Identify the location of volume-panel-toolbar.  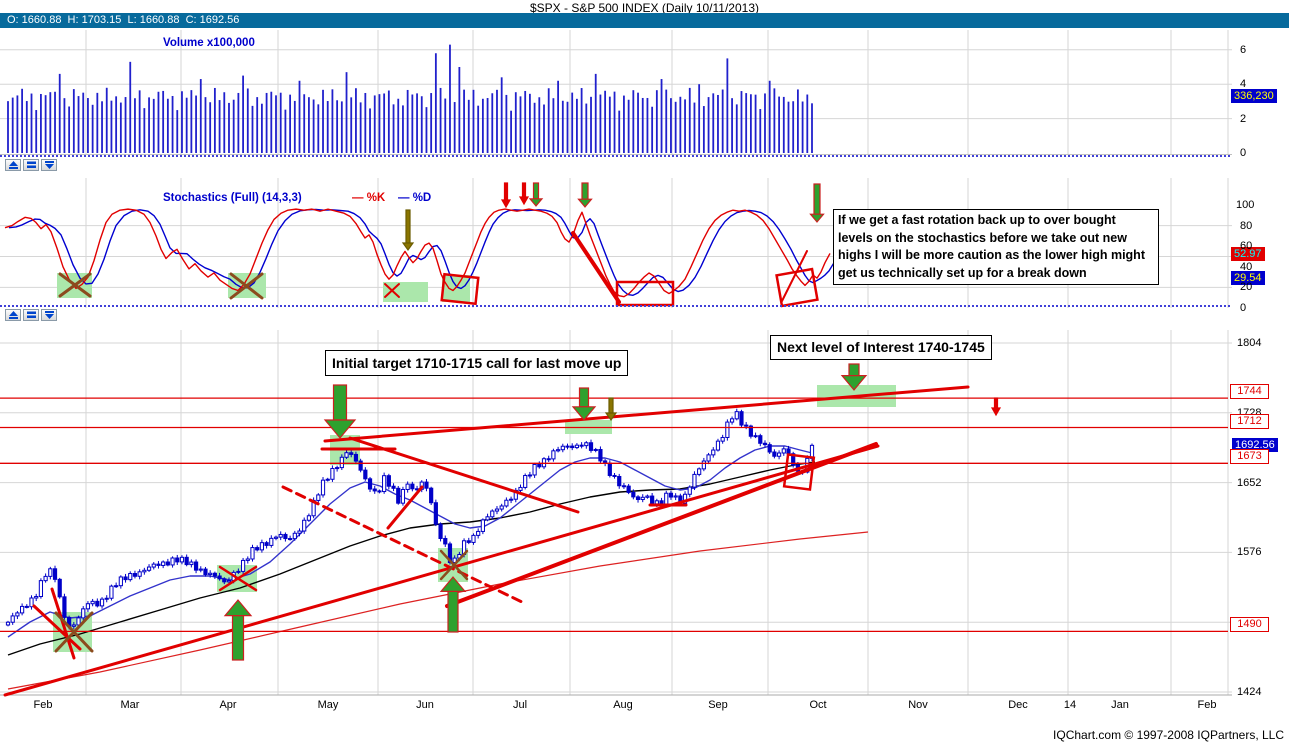
(31, 165).